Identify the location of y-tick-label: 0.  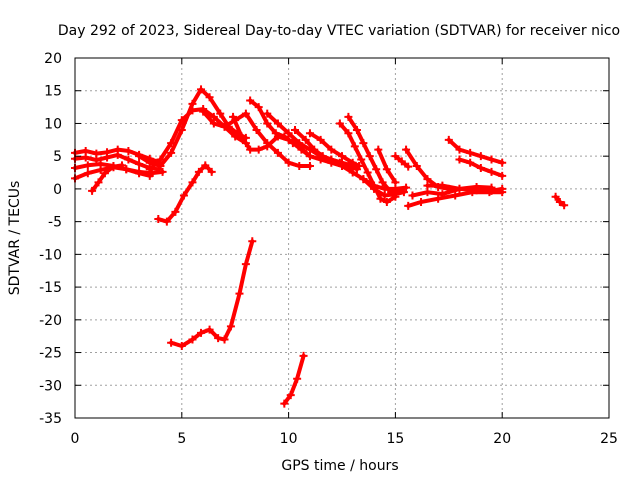
(57, 190).